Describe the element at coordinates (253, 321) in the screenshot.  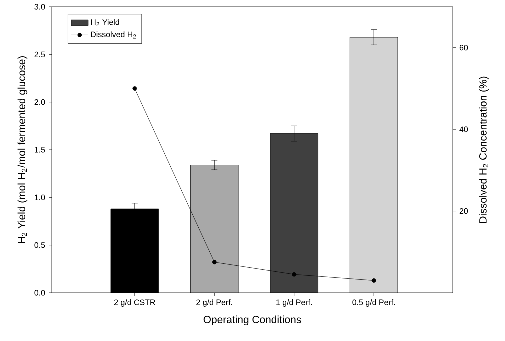
I see `x-axis-title: Operating Conditions` at that location.